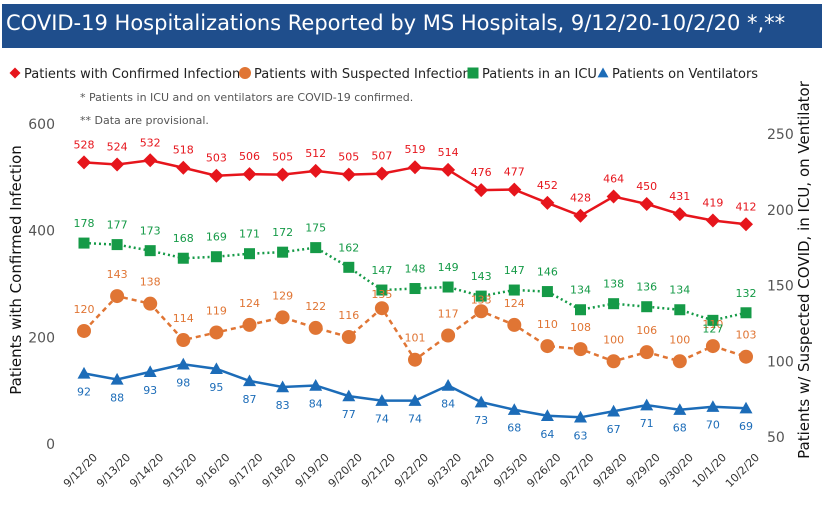  Describe the element at coordinates (514, 428) in the screenshot. I see `data-label: 68` at that location.